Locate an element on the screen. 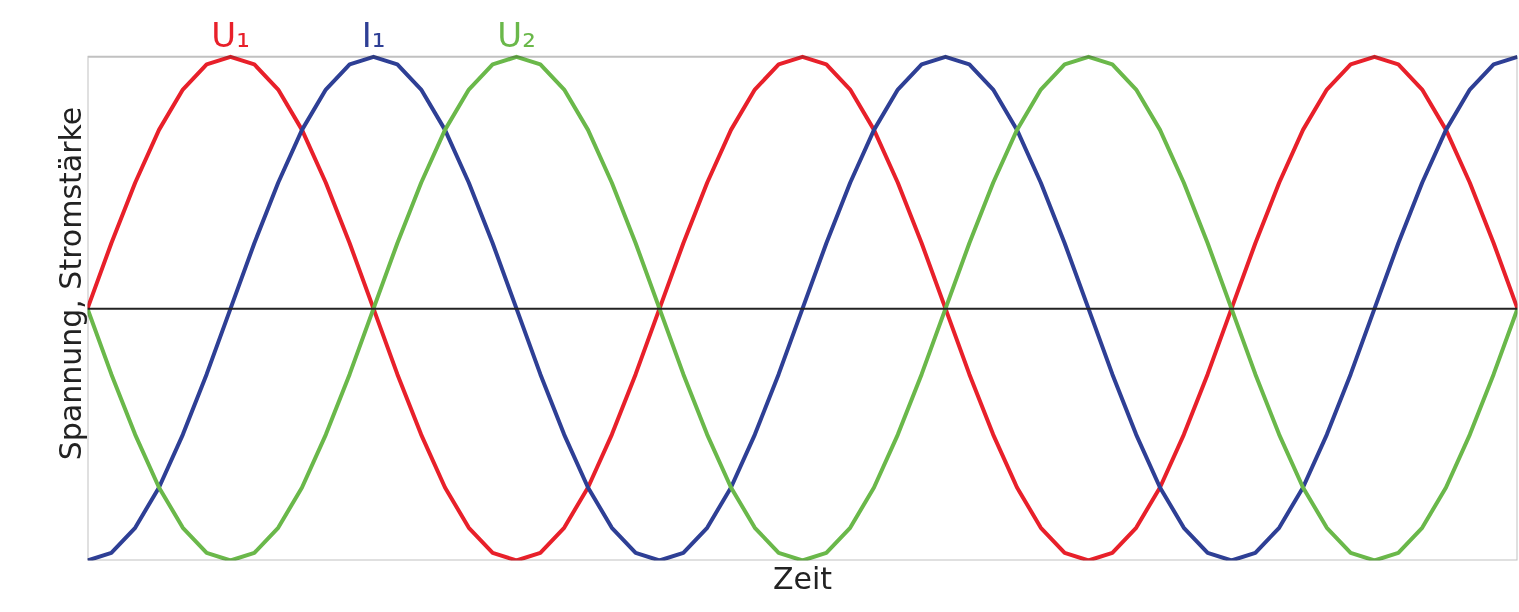 The height and width of the screenshot is (612, 1519). series-label: U₁ is located at coordinates (230, 34).